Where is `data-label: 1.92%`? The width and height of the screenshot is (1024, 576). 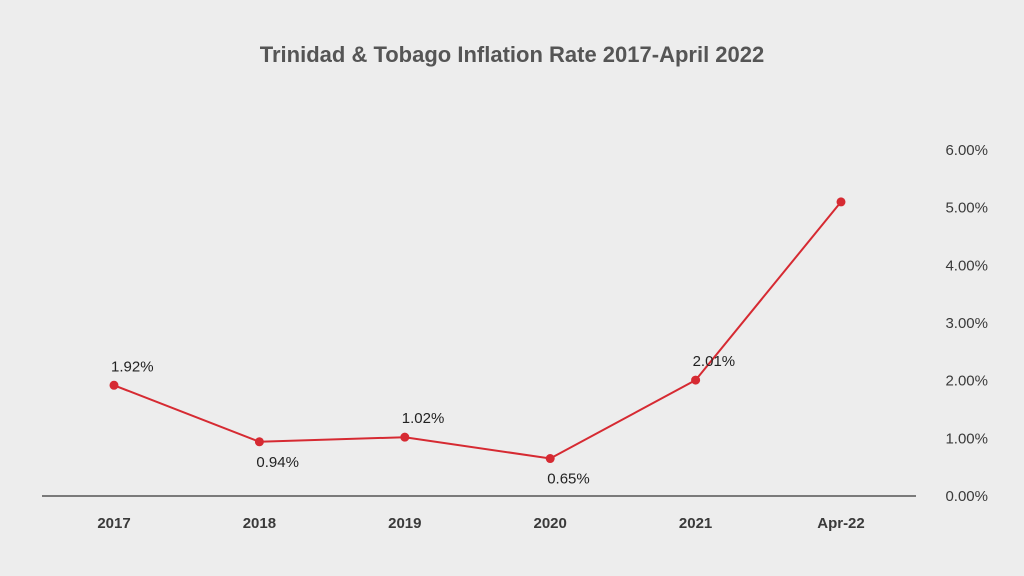 data-label: 1.92% is located at coordinates (132, 366).